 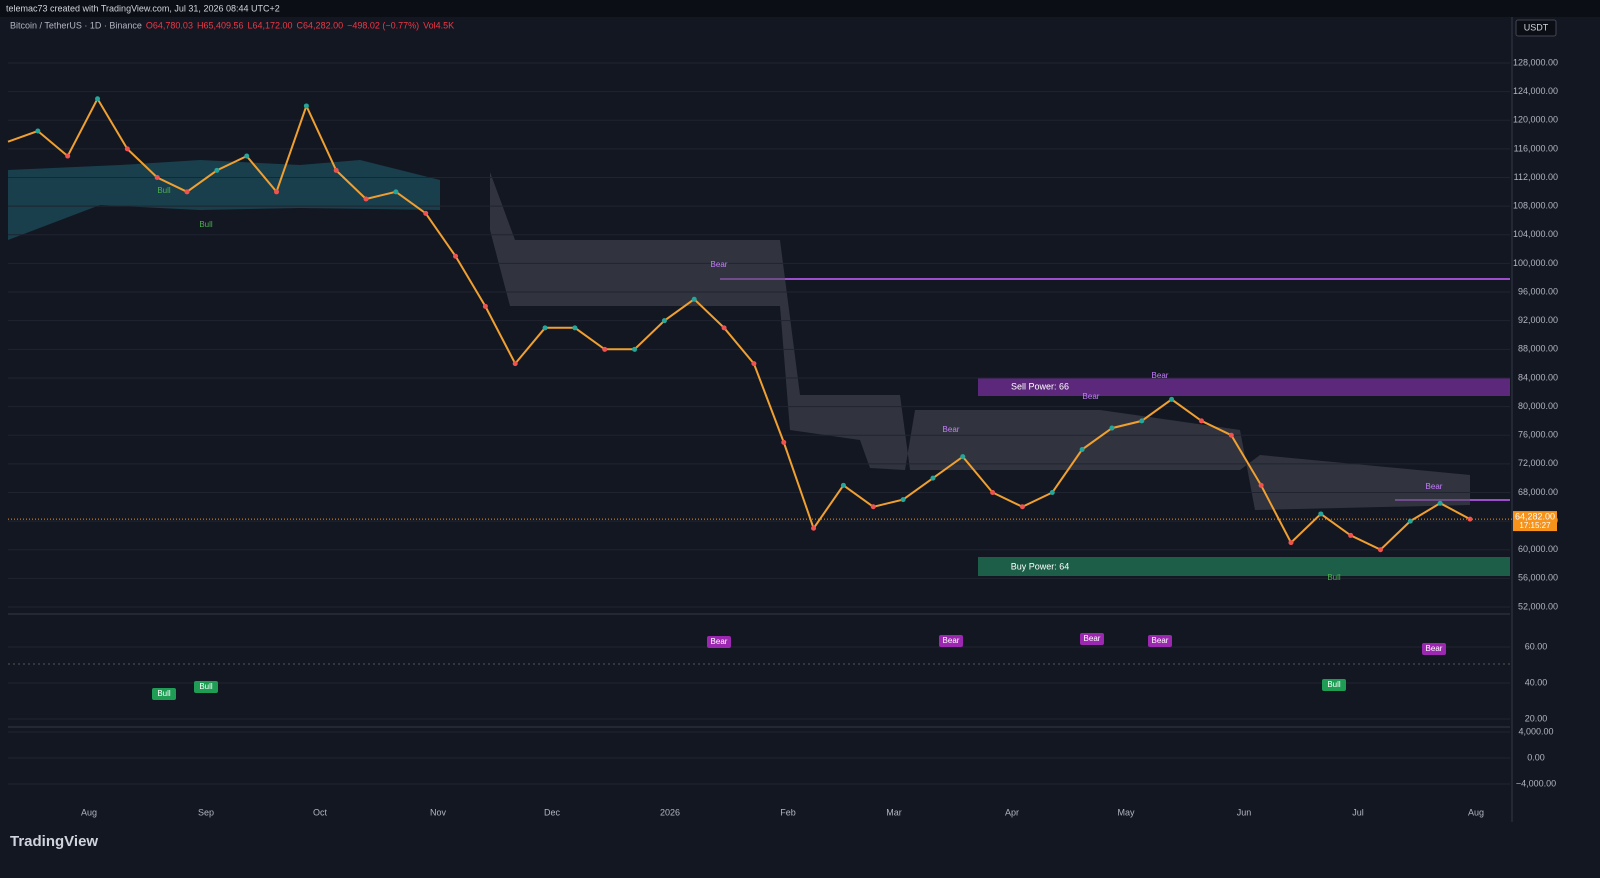 I want to click on top-bar, so click(x=800, y=8).